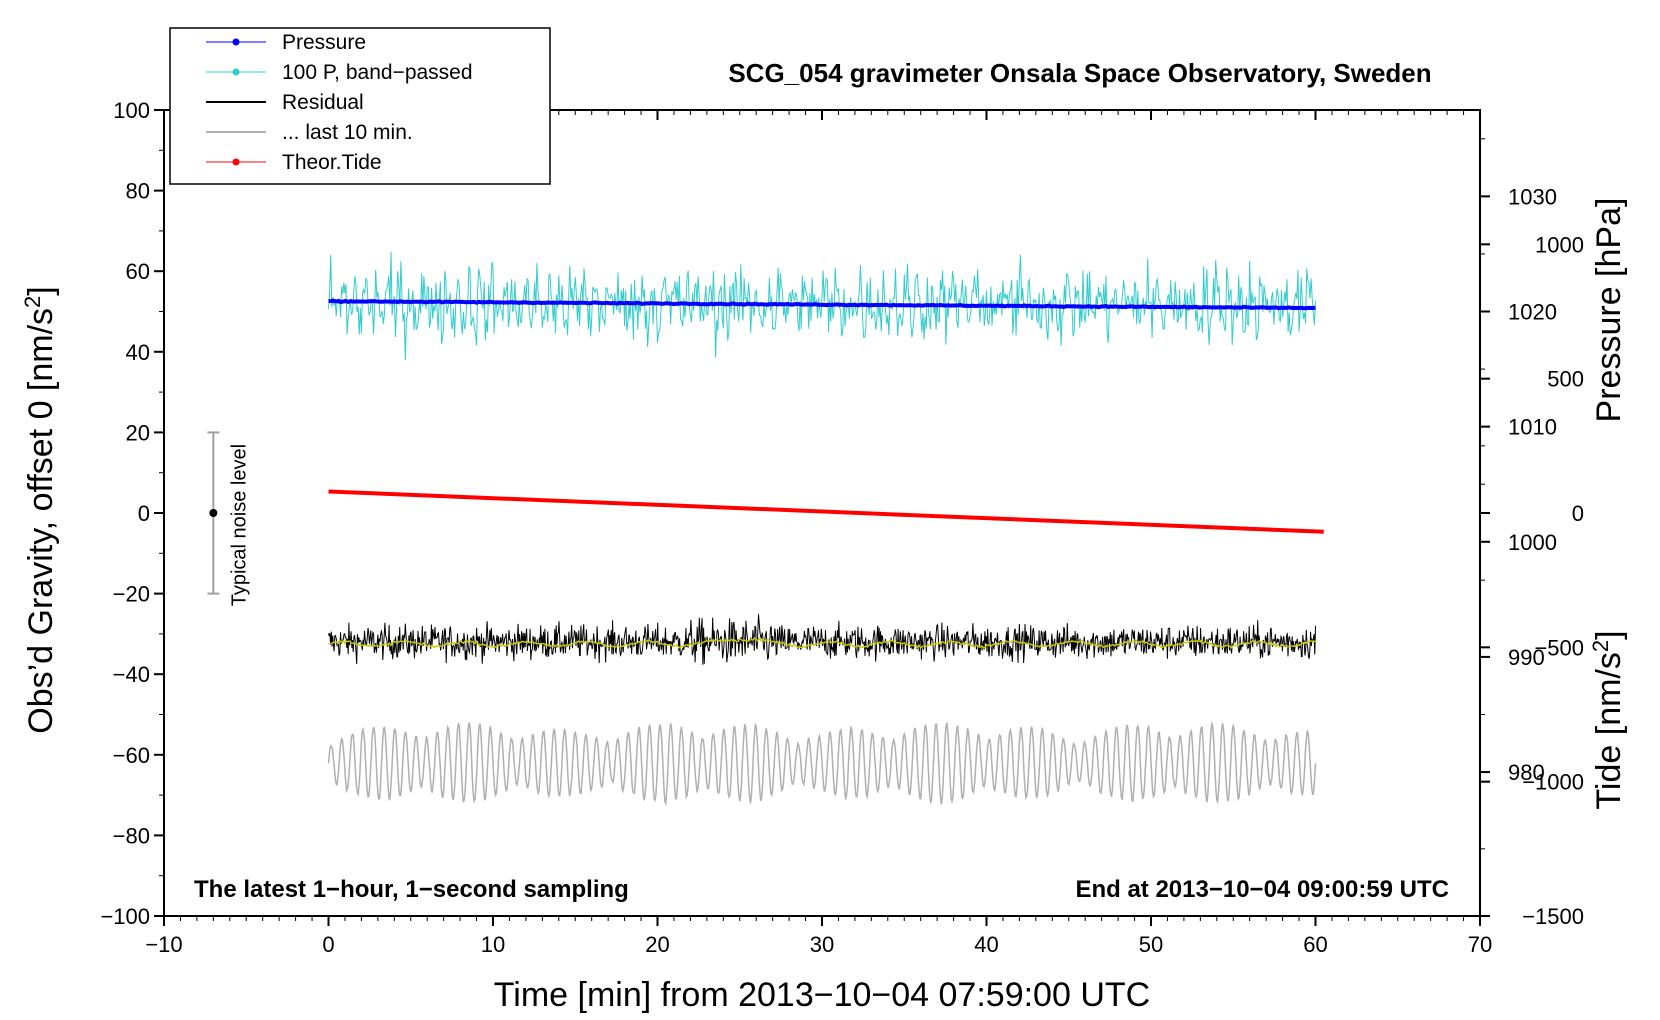 The height and width of the screenshot is (1020, 1660). I want to click on y-tick-label: 100, so click(131, 110).